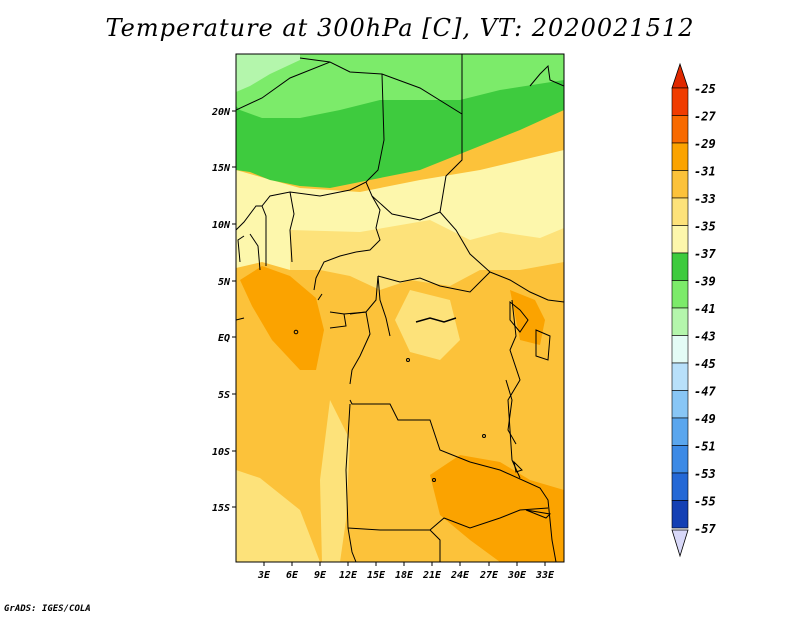 The width and height of the screenshot is (800, 618). I want to click on lat-label-20n: 20N, so click(221, 112).